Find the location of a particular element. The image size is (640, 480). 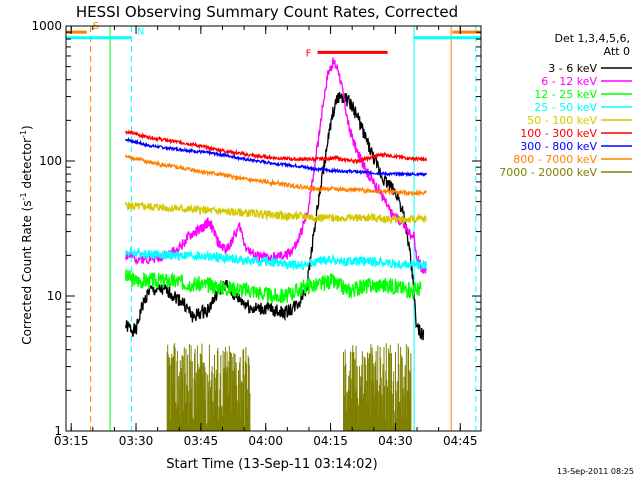

y-tick-label: 1 is located at coordinates (58, 431).